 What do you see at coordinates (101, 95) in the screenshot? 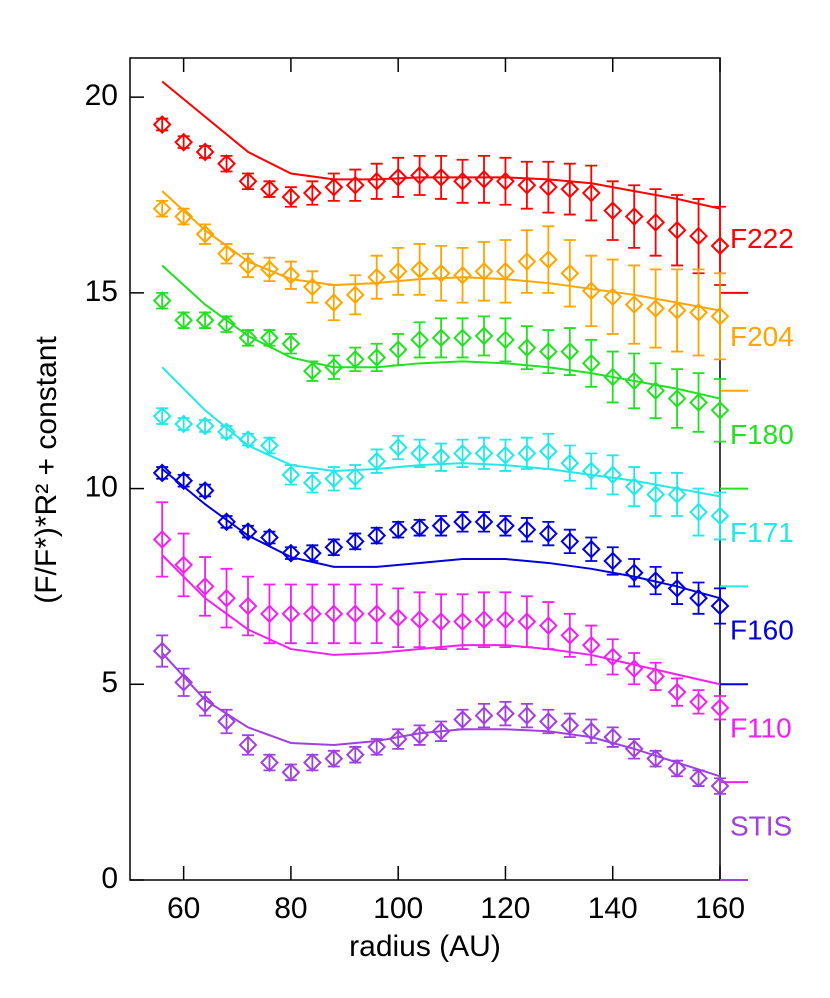
I see `y-tick-label: 20` at bounding box center [101, 95].